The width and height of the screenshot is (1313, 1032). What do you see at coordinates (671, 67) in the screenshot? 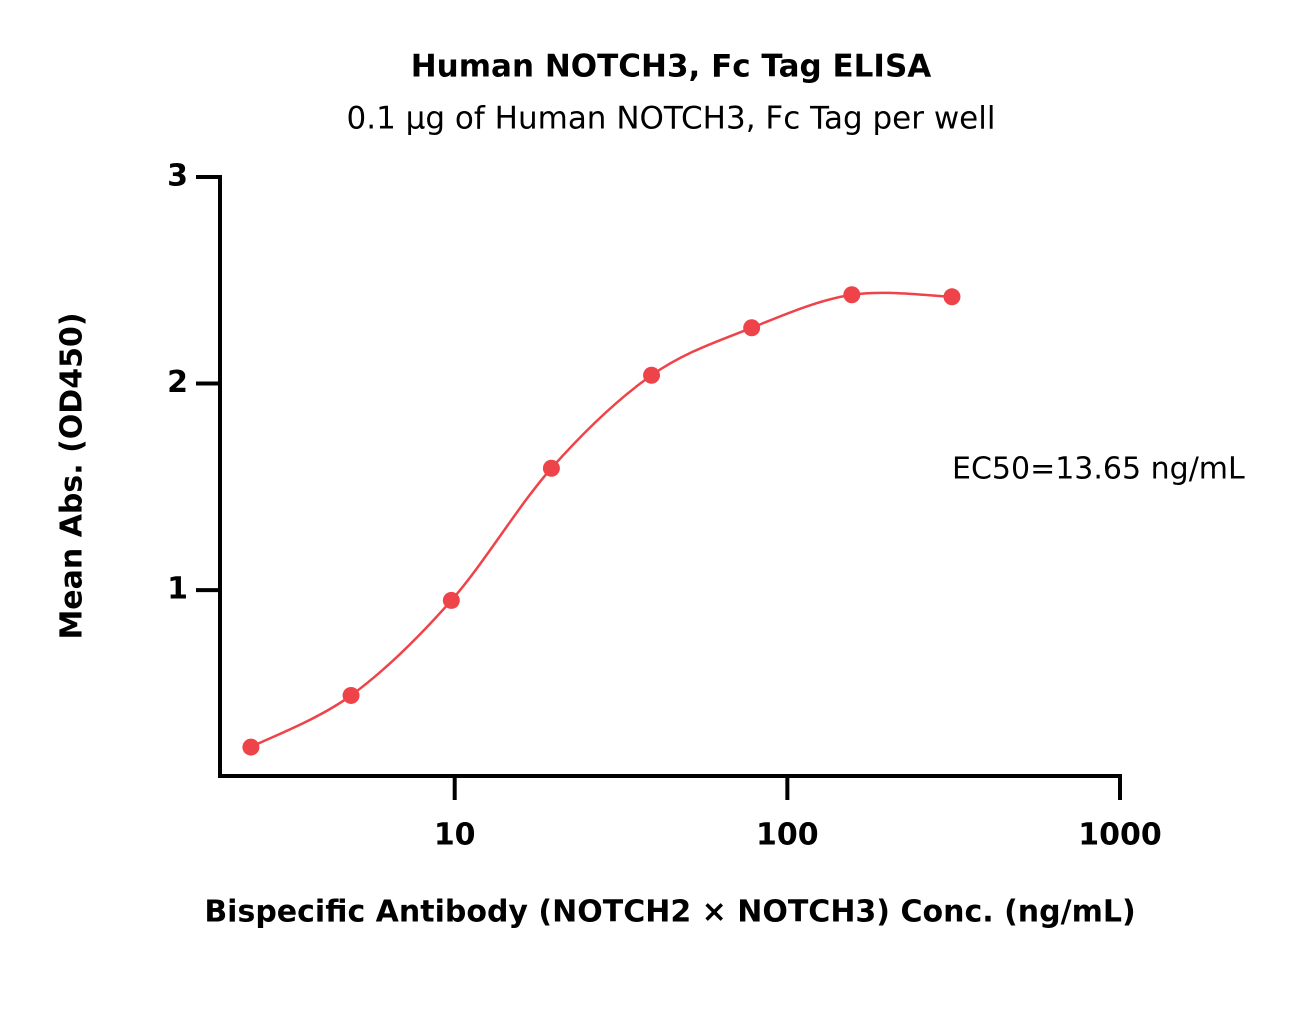
I see `chart-title: Human NOTCH3, Fc Tag ELISA` at bounding box center [671, 67].